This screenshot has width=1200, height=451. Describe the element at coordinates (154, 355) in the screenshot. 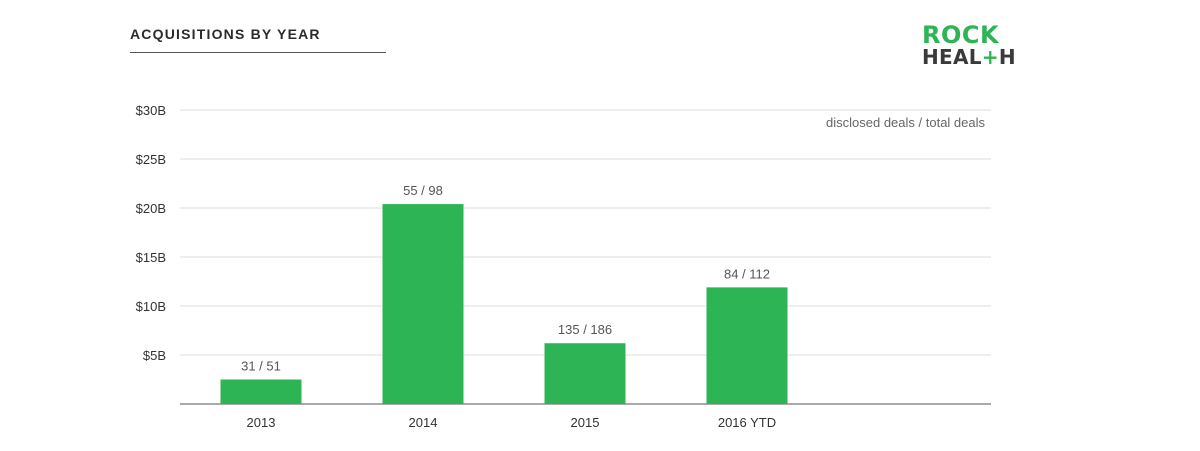

I see `y-tick-label: $5B` at that location.